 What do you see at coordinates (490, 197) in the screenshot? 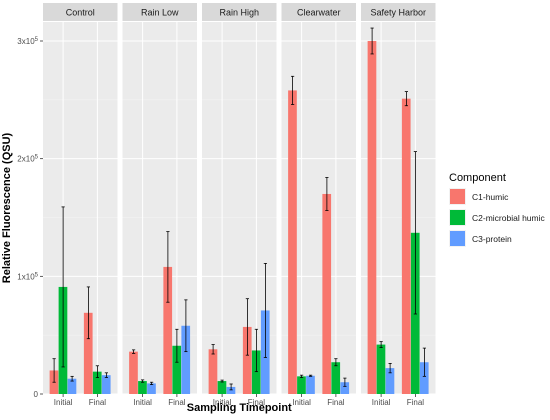
I see `legend-label-0: C1-humic` at bounding box center [490, 197].